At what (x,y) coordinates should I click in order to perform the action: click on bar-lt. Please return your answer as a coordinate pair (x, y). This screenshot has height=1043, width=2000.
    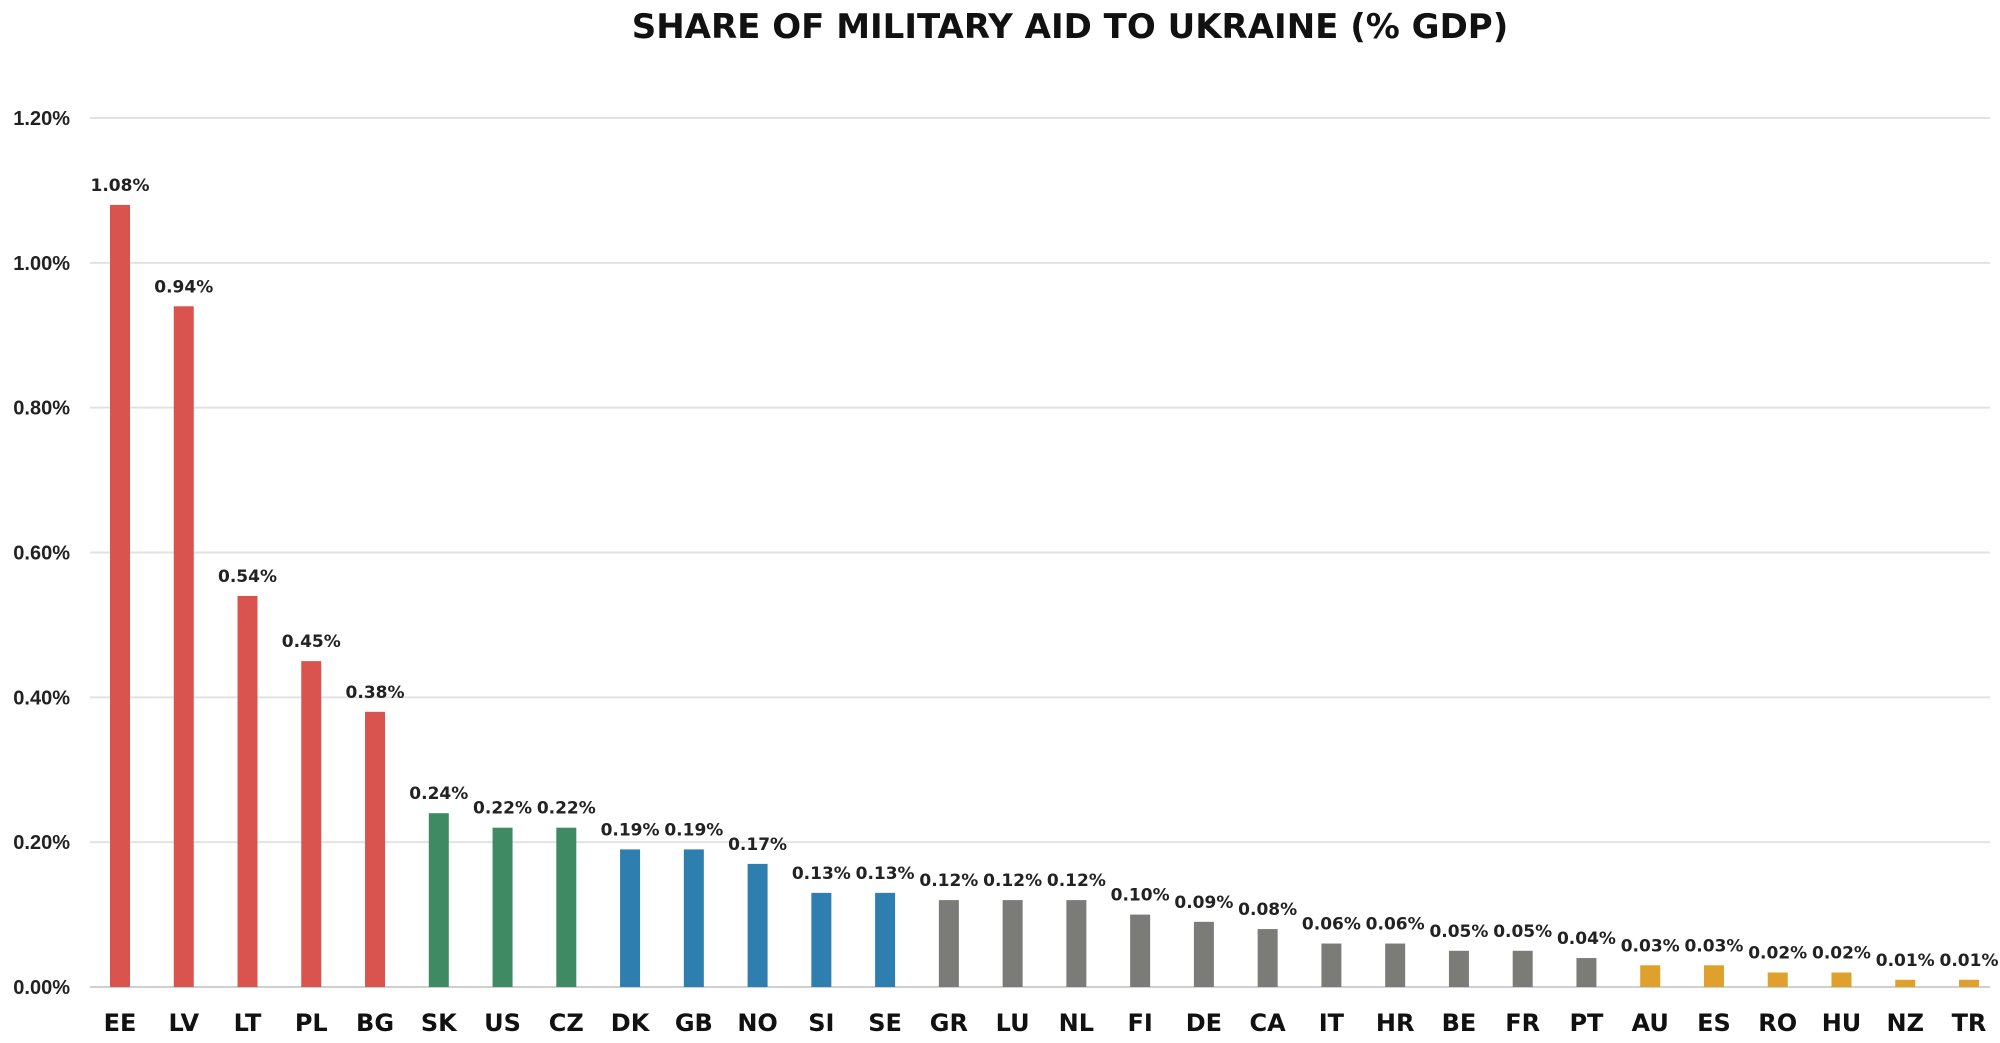
    Looking at the image, I should click on (247, 791).